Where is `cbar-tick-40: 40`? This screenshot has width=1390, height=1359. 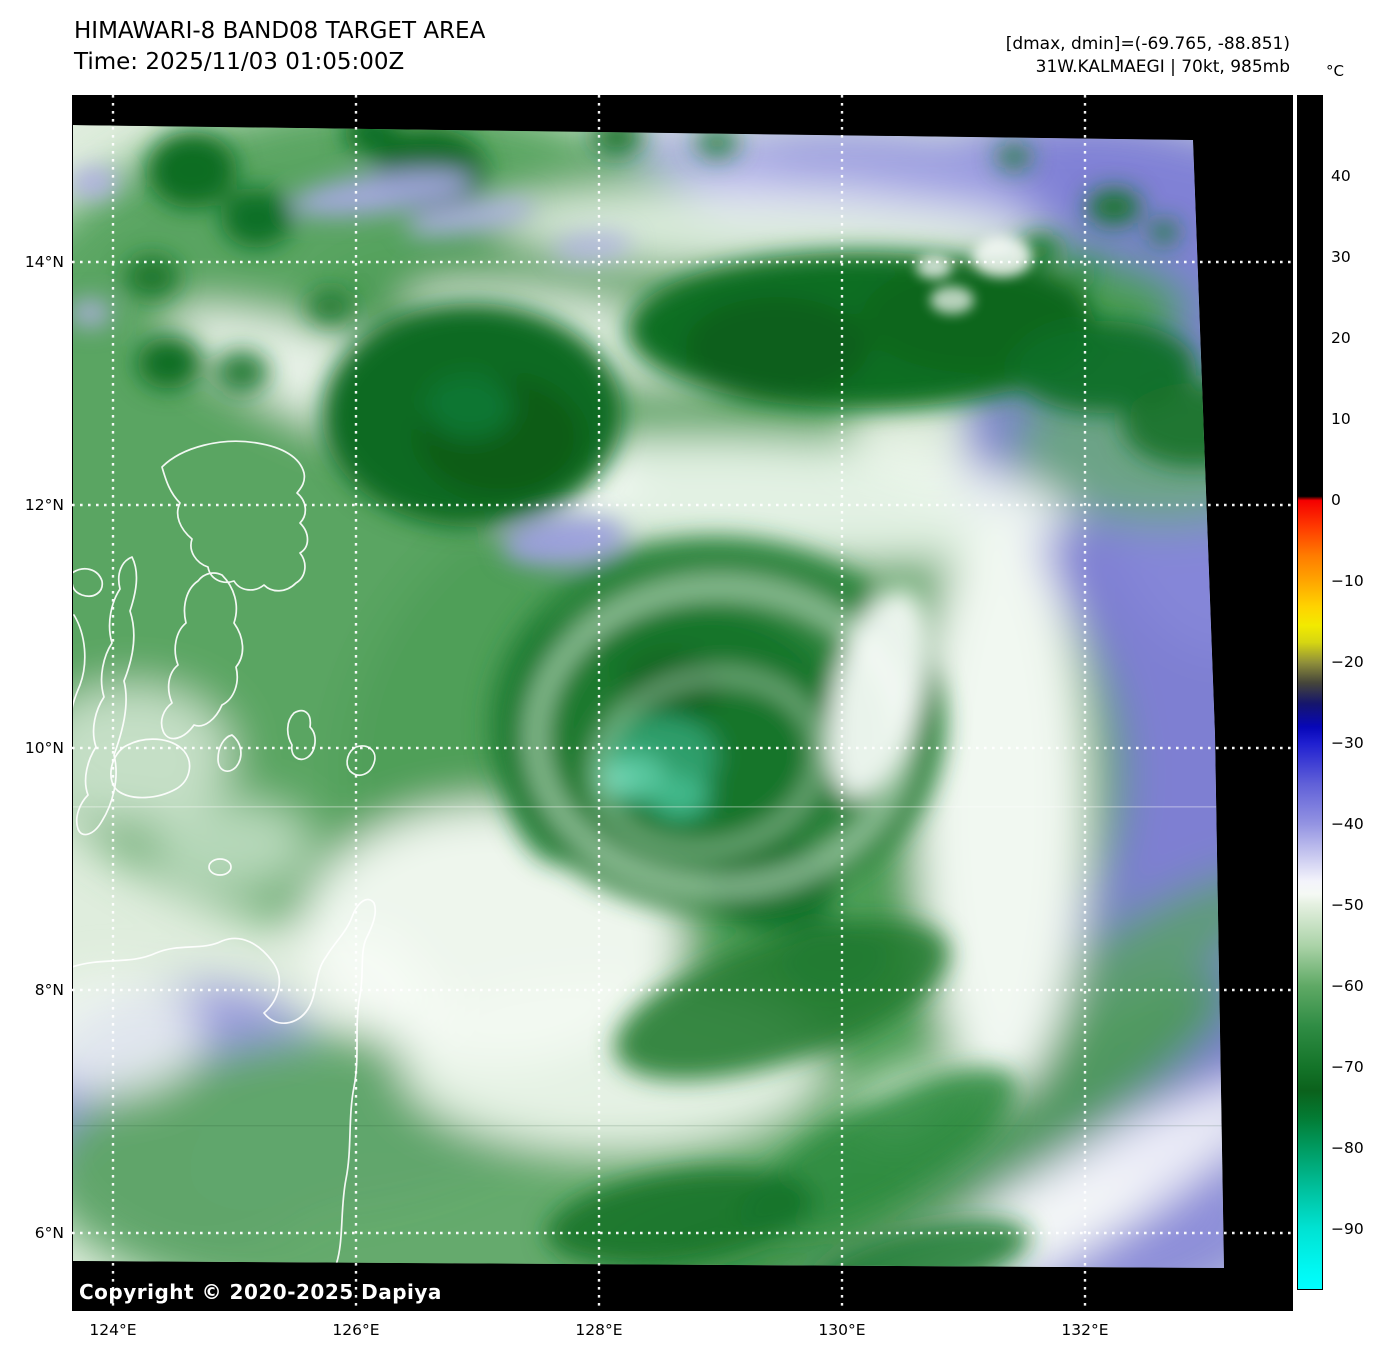
cbar-tick-40: 40 is located at coordinates (1341, 176).